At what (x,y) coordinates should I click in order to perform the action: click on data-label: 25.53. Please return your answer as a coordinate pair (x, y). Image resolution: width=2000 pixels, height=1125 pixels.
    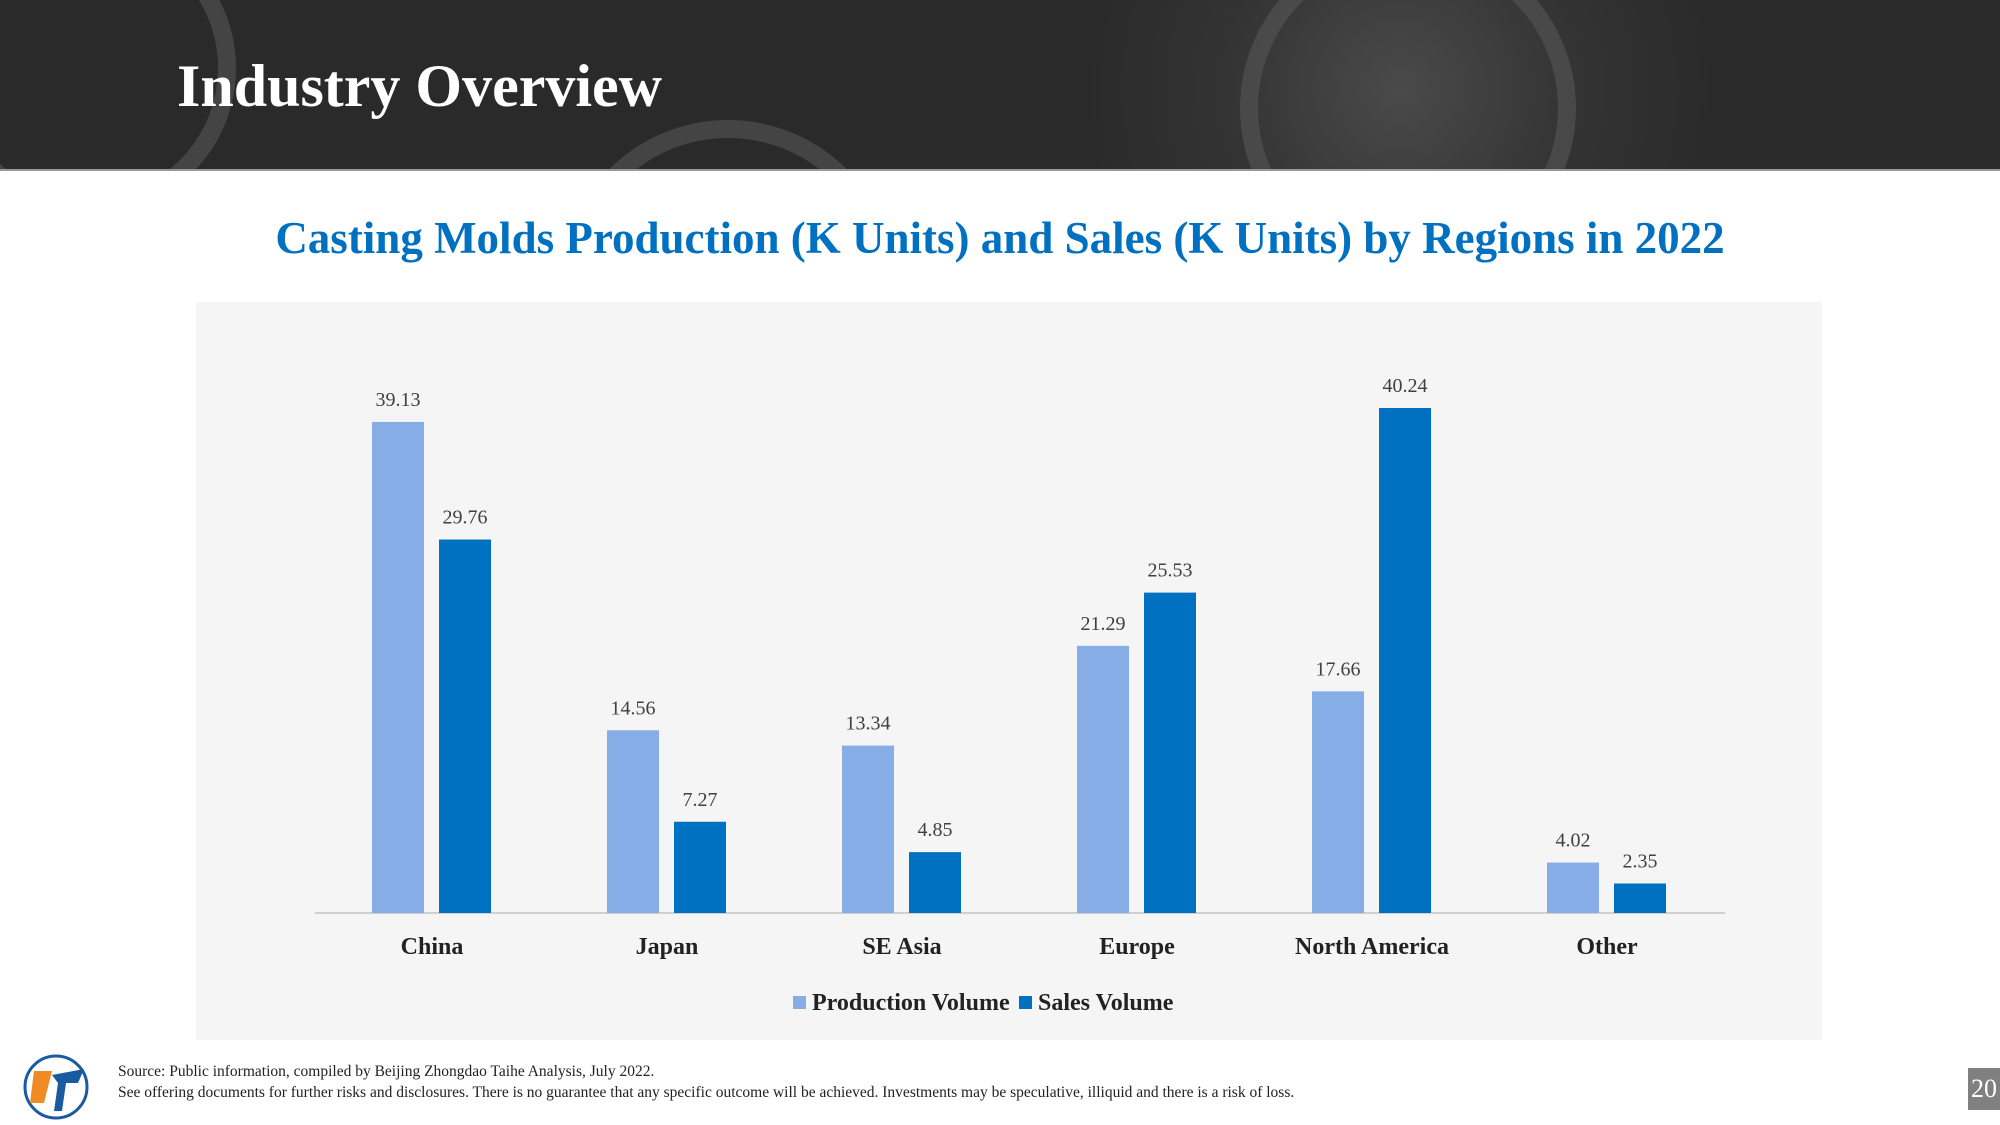
    Looking at the image, I should click on (1170, 571).